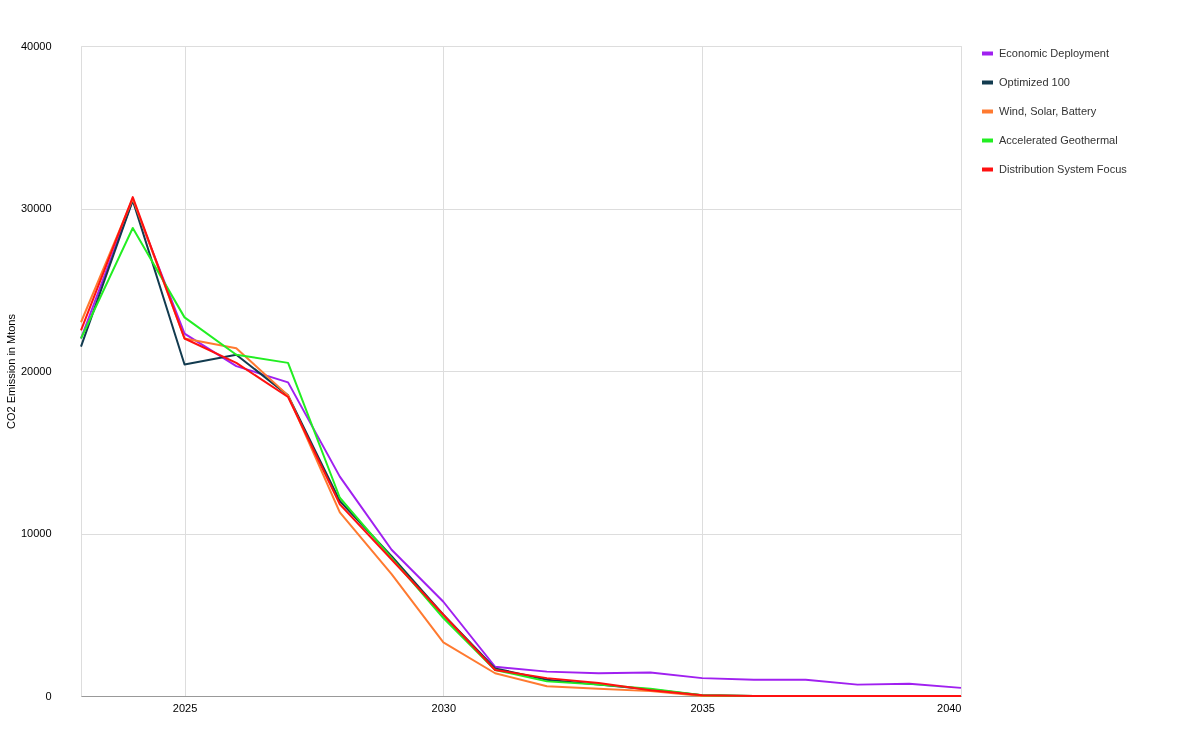 The width and height of the screenshot is (1192, 742). I want to click on x-tick-label: 2035, so click(702, 707).